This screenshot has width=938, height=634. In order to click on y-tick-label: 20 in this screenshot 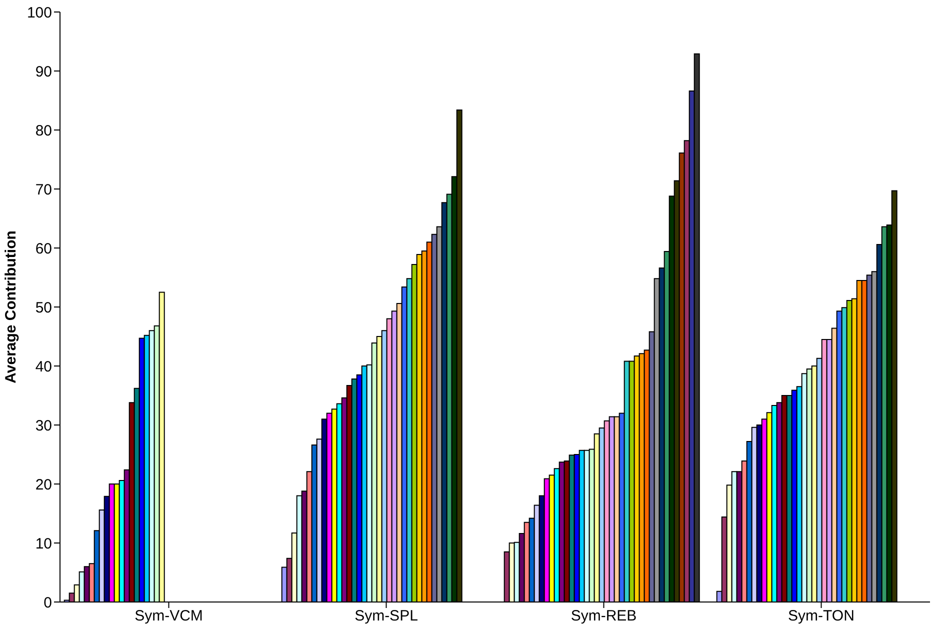, I will do `click(43, 485)`.